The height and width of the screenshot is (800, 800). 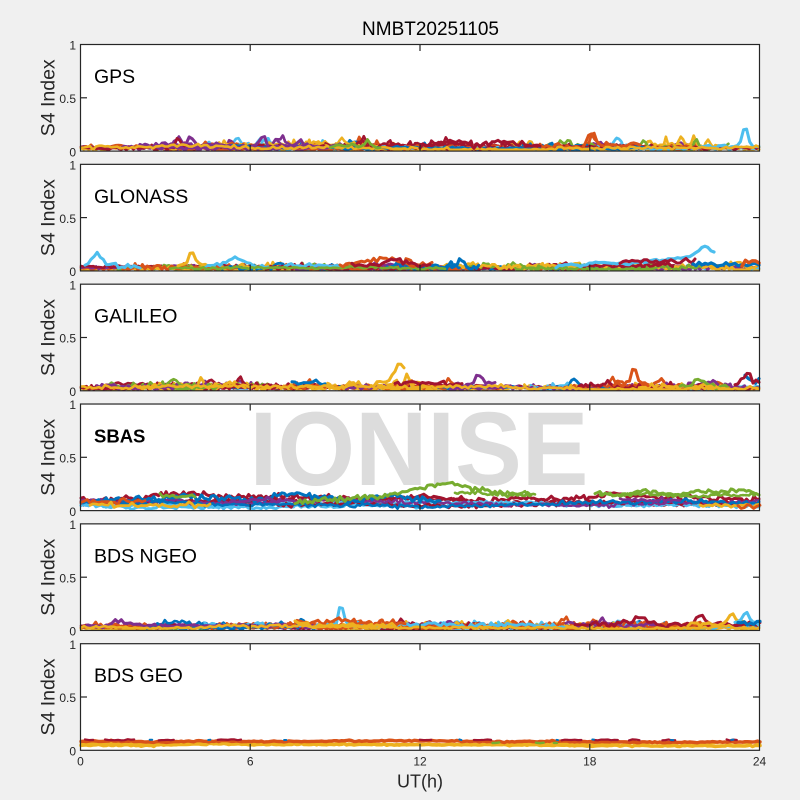 I want to click on svg-text: 6, so click(x=250, y=762).